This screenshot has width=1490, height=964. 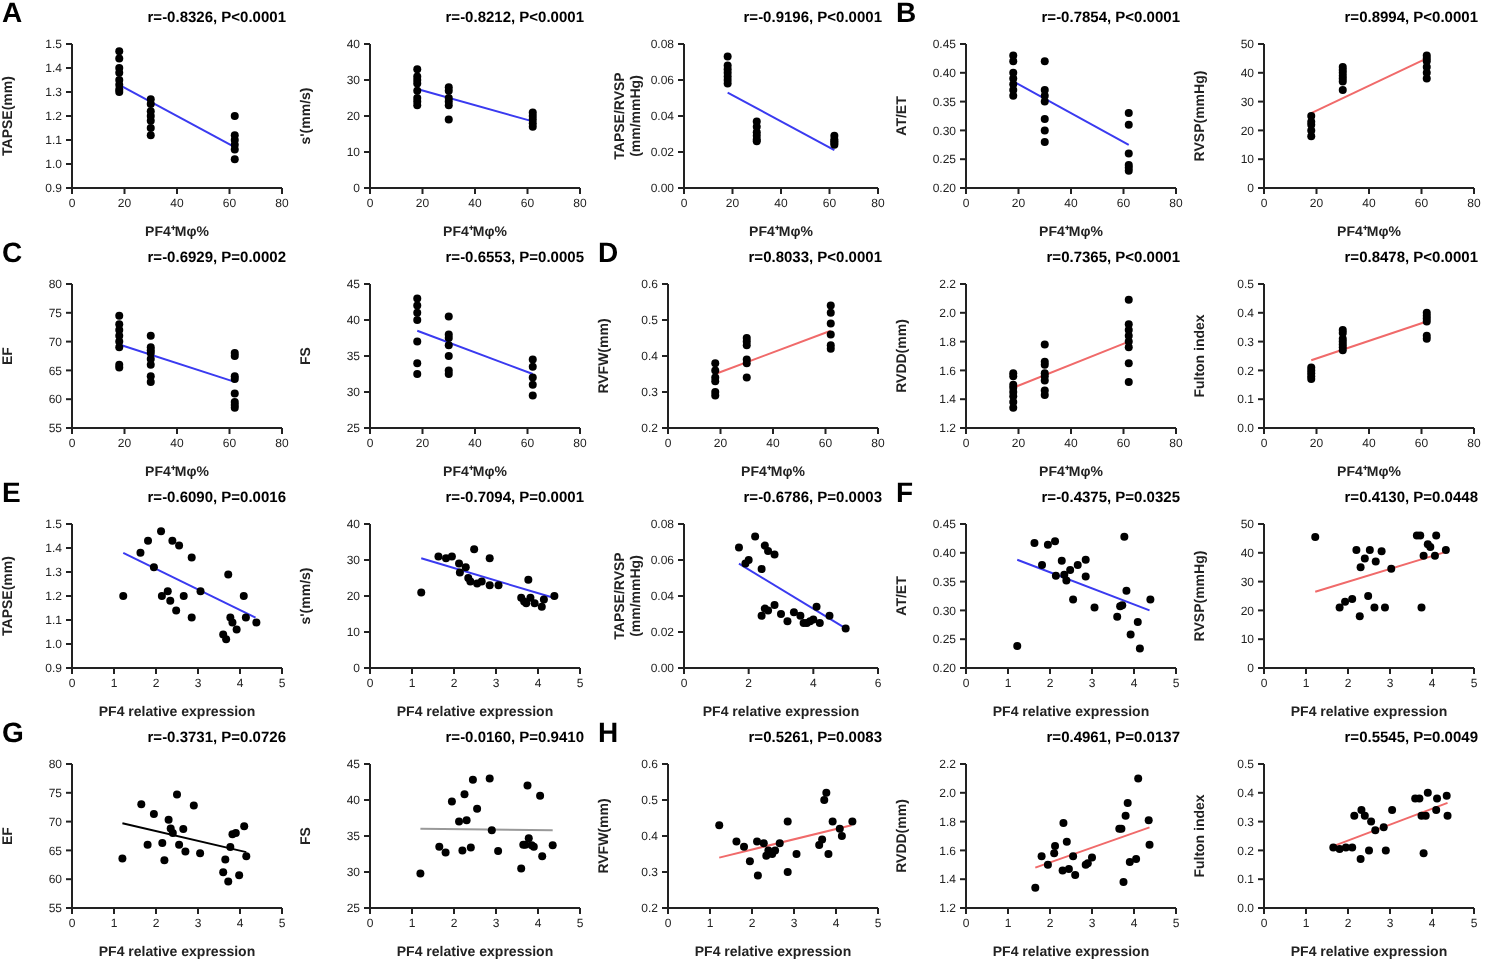 What do you see at coordinates (608, 732) in the screenshot?
I see `text: H` at bounding box center [608, 732].